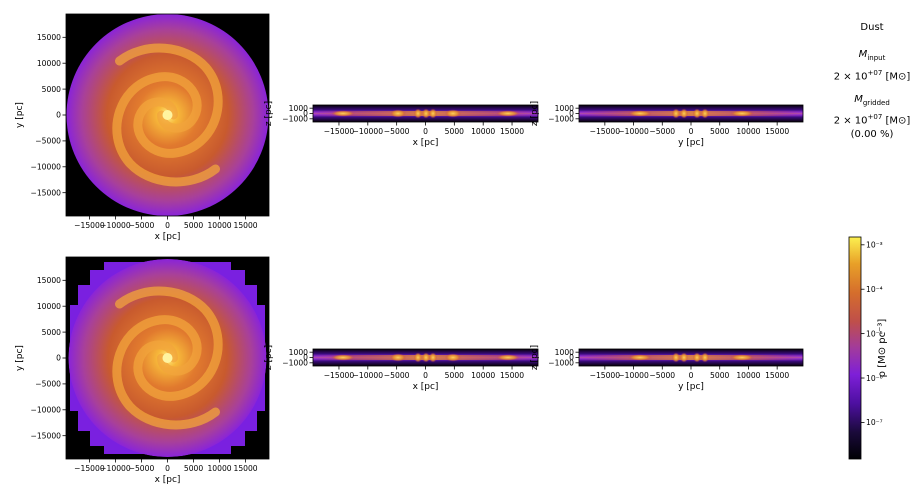 This screenshot has width=920, height=502. I want to click on x-tick-label-r0c0: −15000, so click(89, 225).